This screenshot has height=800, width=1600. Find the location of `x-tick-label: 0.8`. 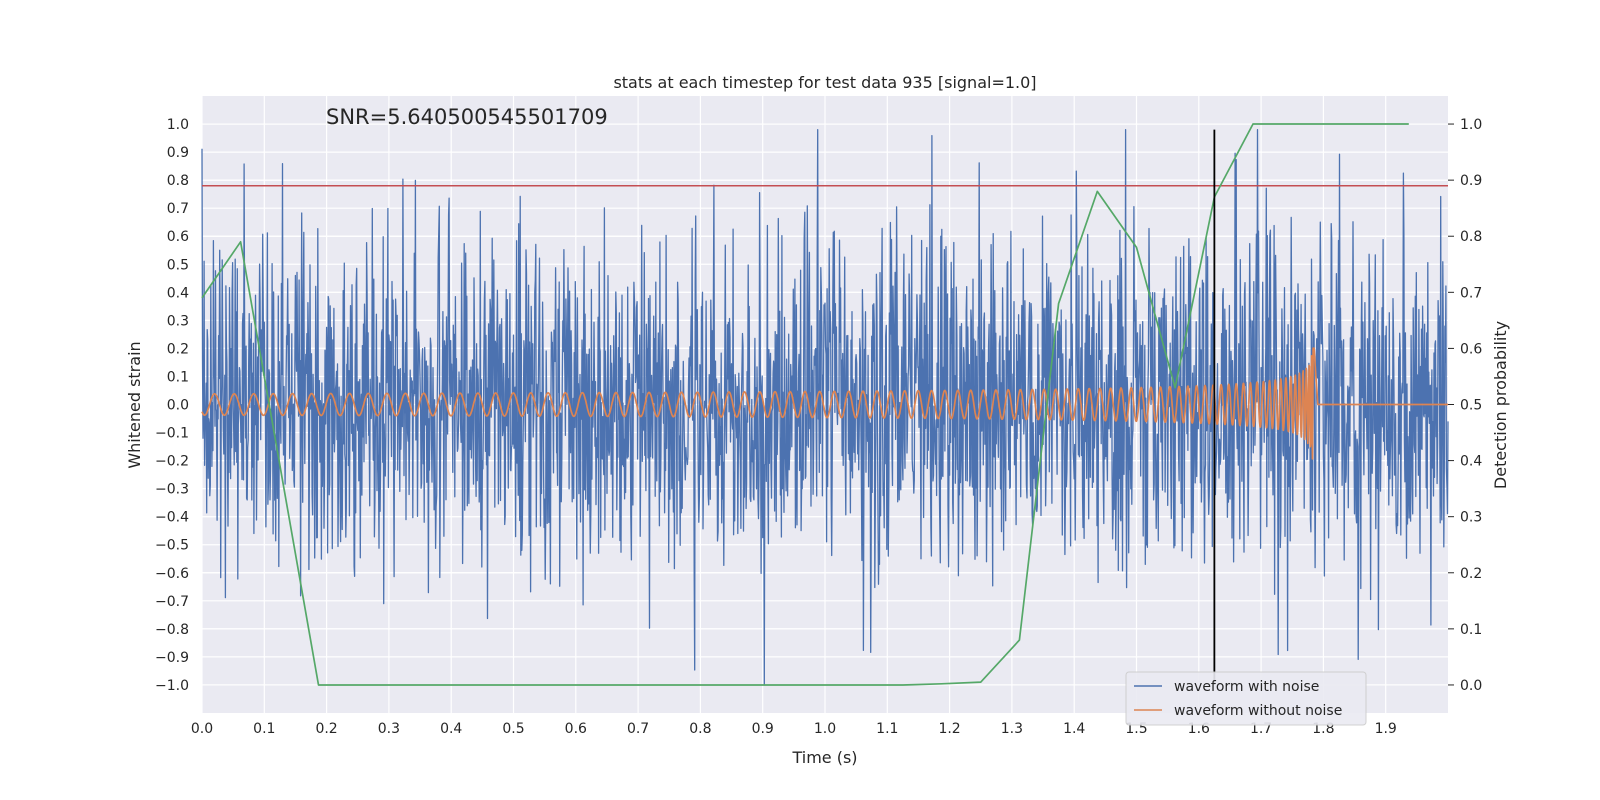

x-tick-label: 0.8 is located at coordinates (700, 729).